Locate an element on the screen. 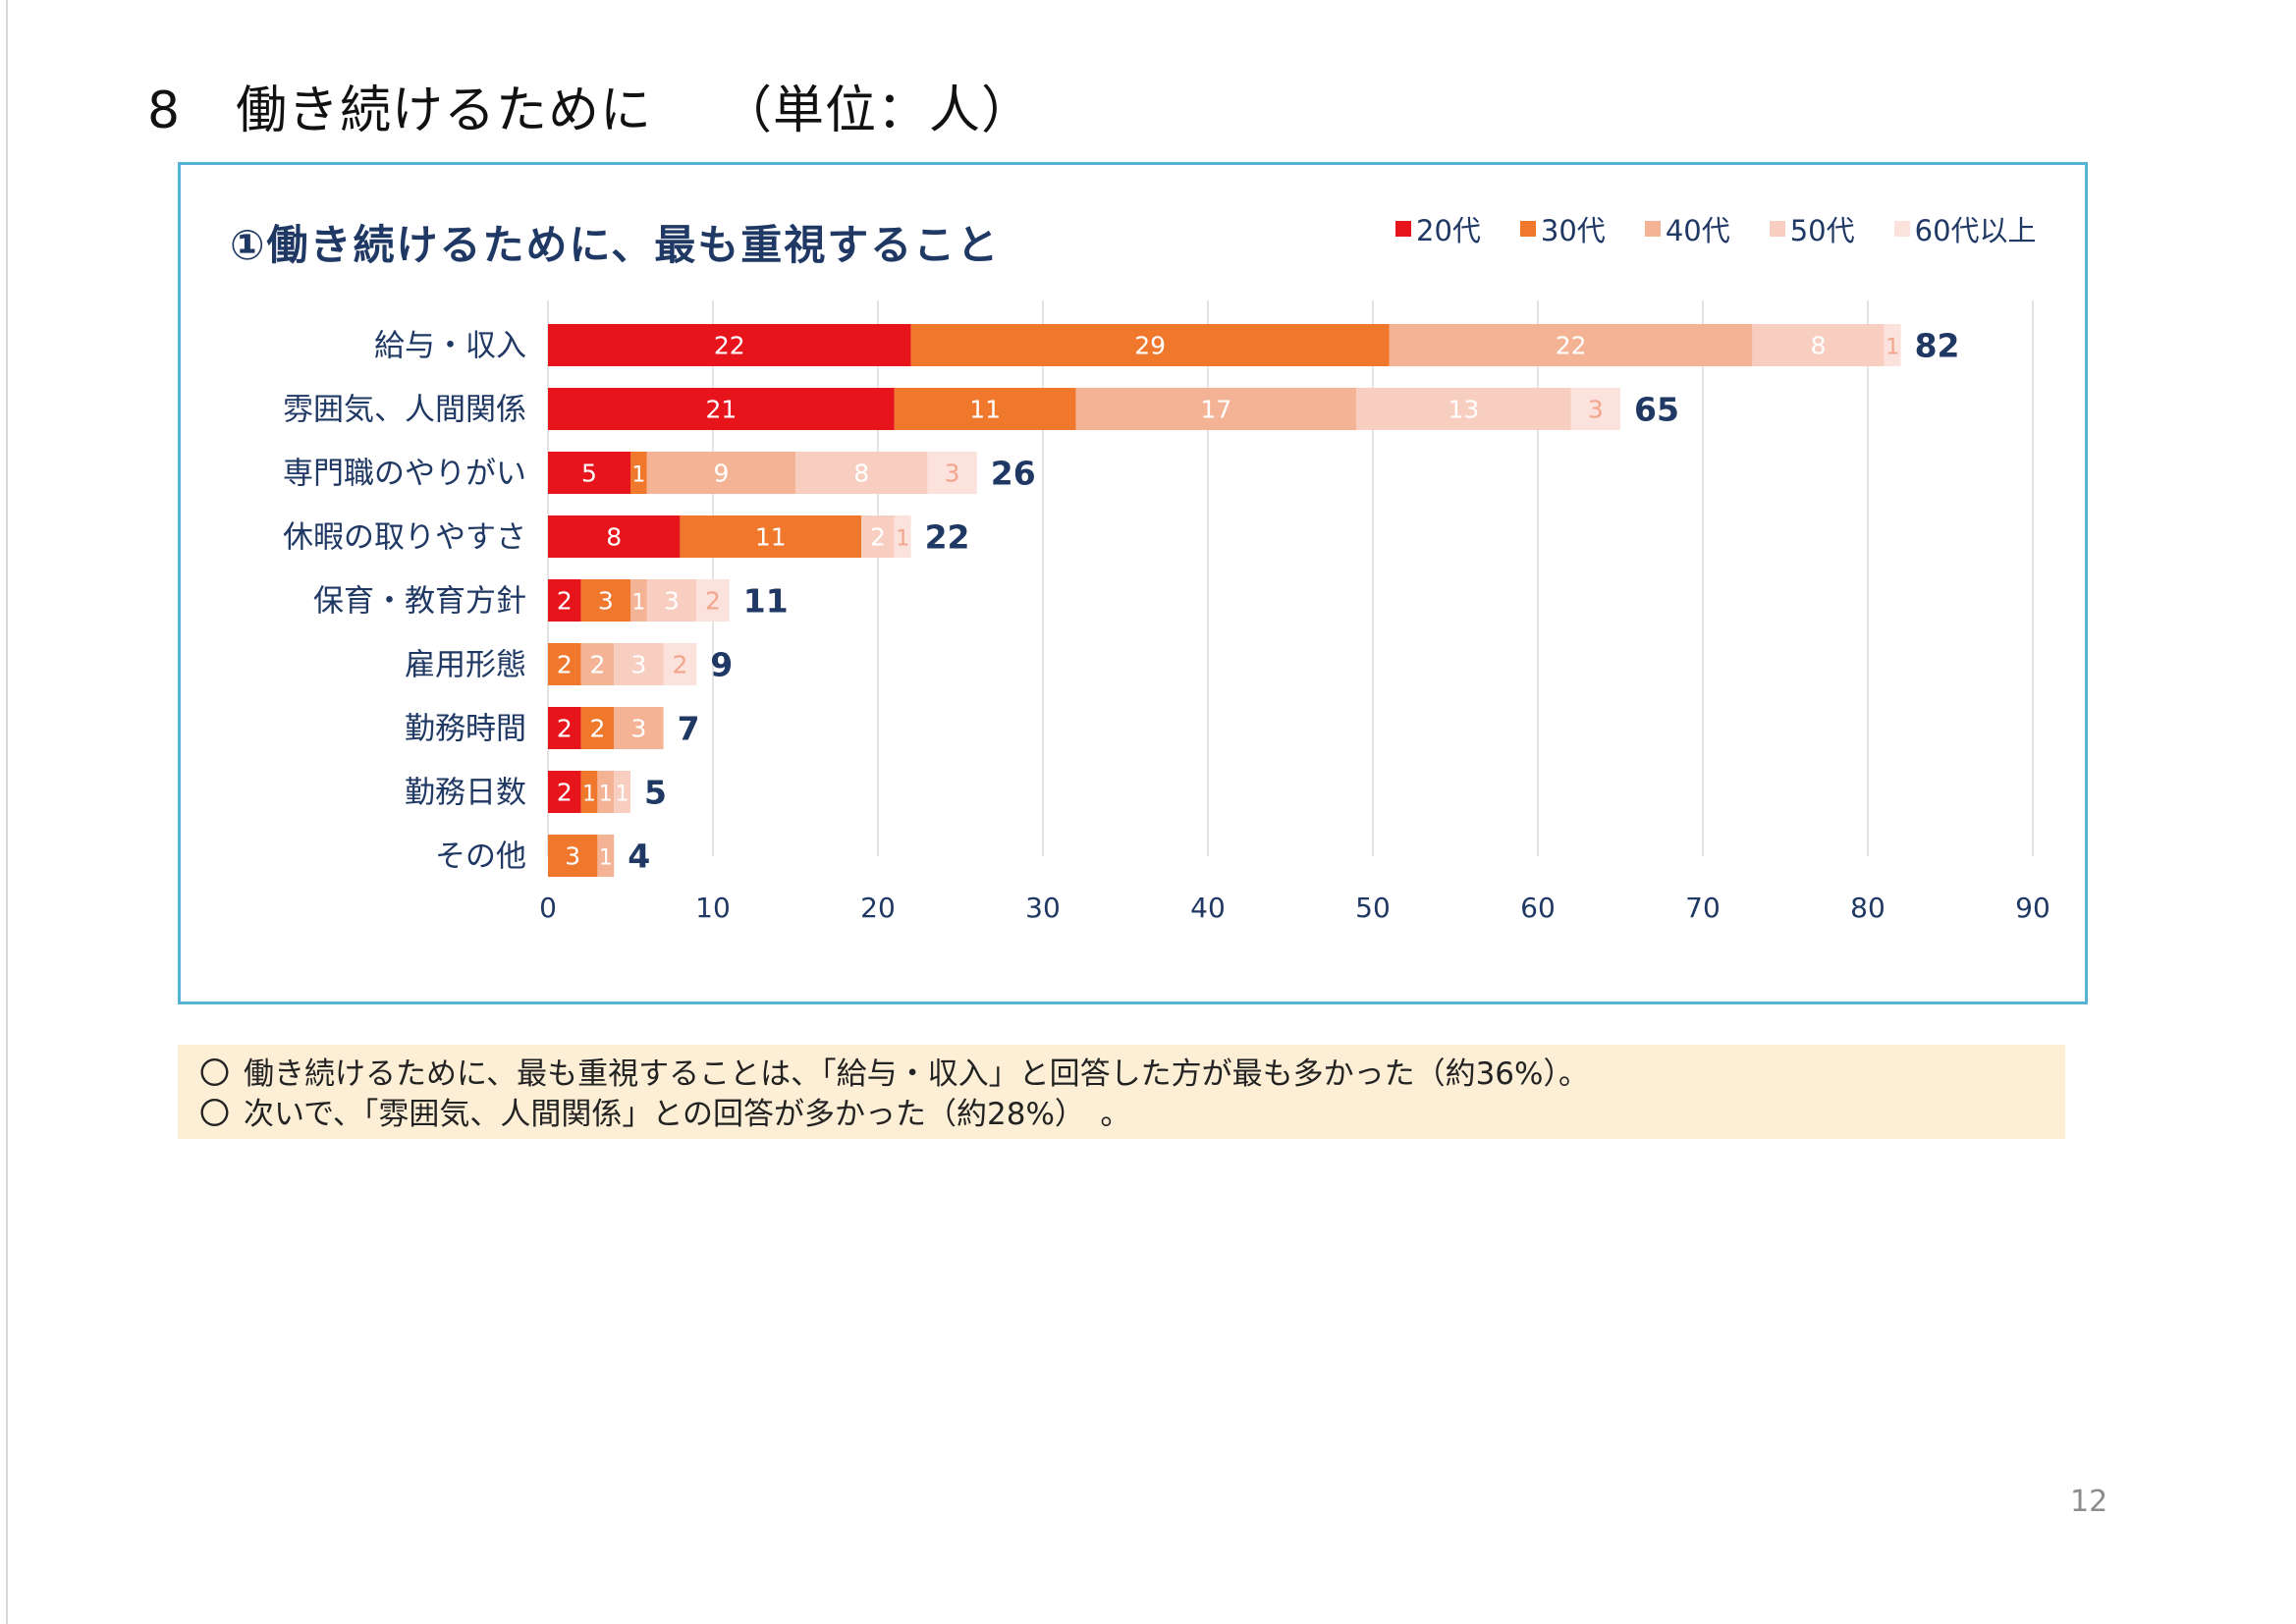 The image size is (2296, 1624). legend-label: 20代 is located at coordinates (1448, 230).